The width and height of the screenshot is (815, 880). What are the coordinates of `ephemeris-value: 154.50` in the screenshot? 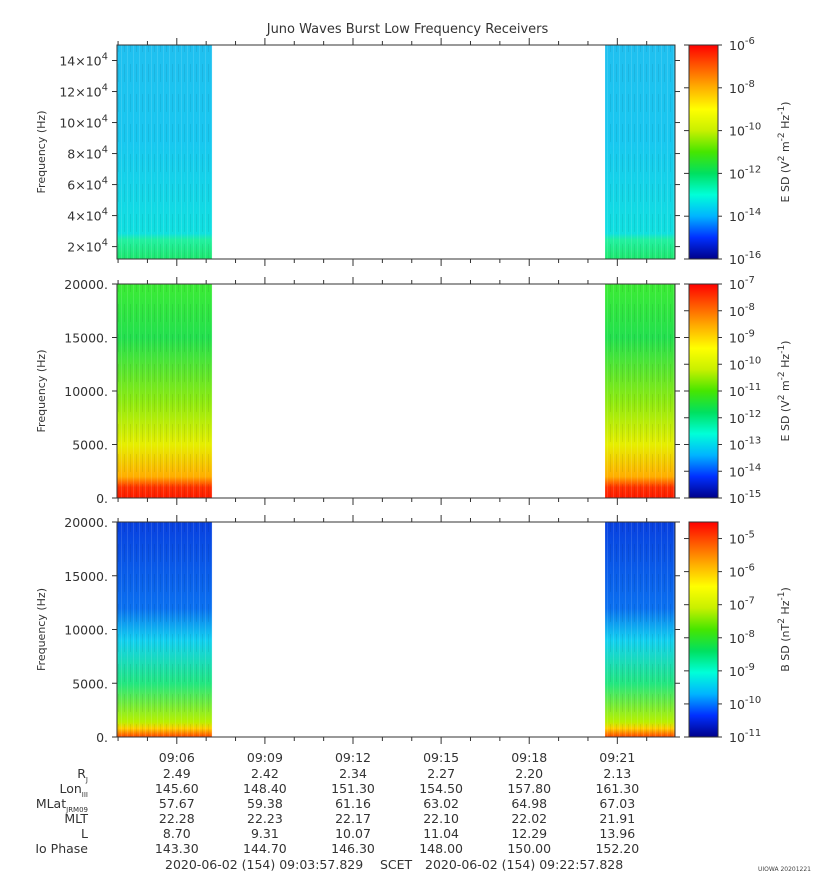 It's located at (441, 788).